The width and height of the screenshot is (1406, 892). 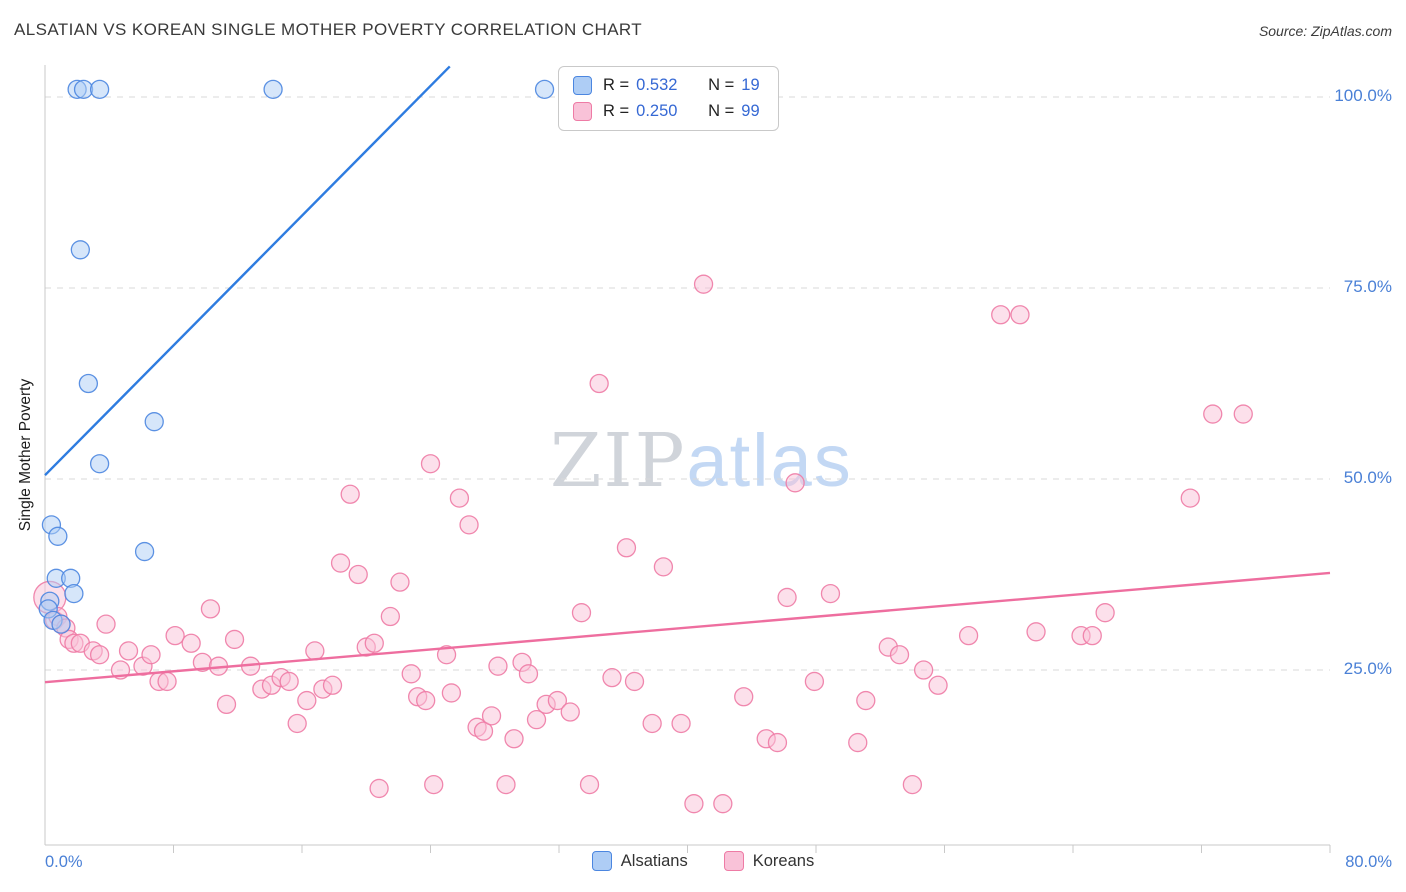 What do you see at coordinates (1367, 477) in the screenshot?
I see `y-tick-label: 50.0%` at bounding box center [1367, 477].